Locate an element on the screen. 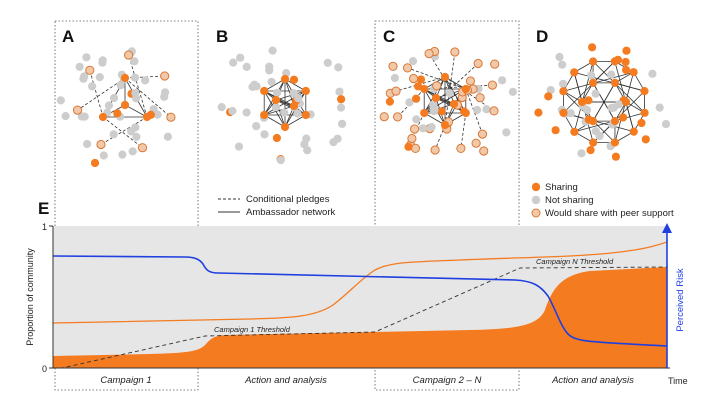 The width and height of the screenshot is (706, 409). legend-peer-label: Would share with peer support is located at coordinates (609, 213).